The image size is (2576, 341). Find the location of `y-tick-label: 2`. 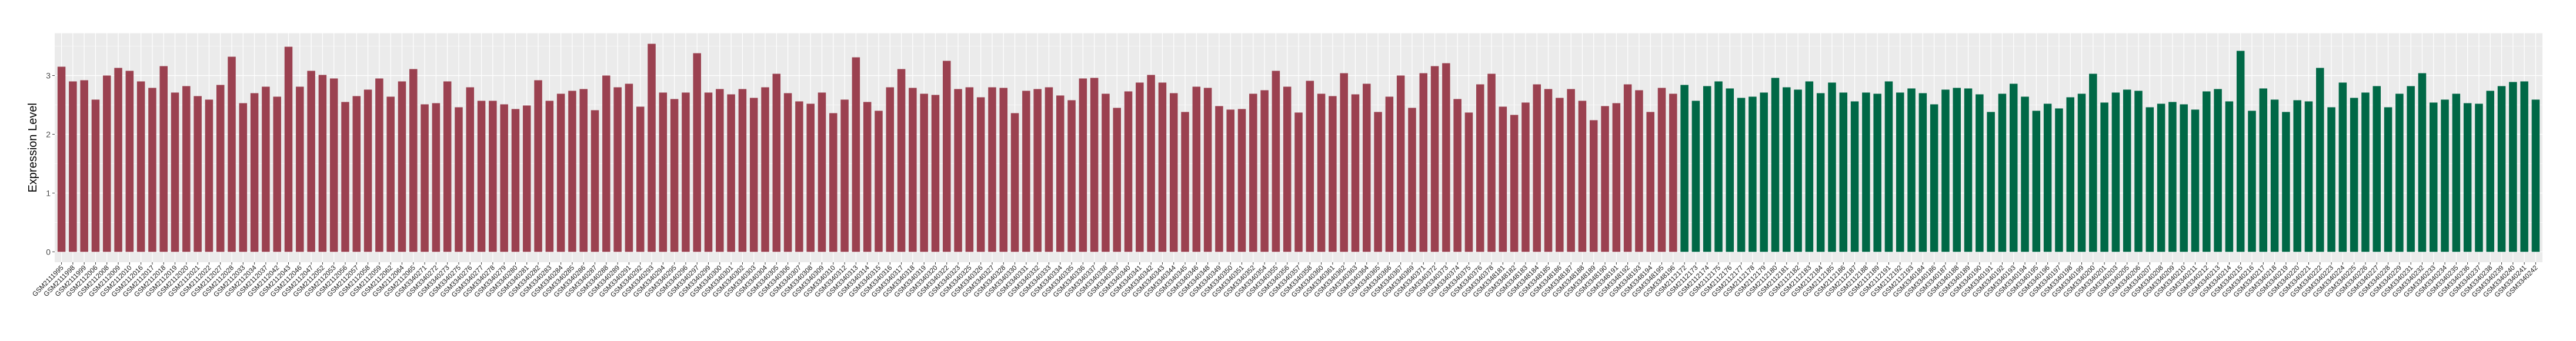

y-tick-label: 2 is located at coordinates (48, 134).